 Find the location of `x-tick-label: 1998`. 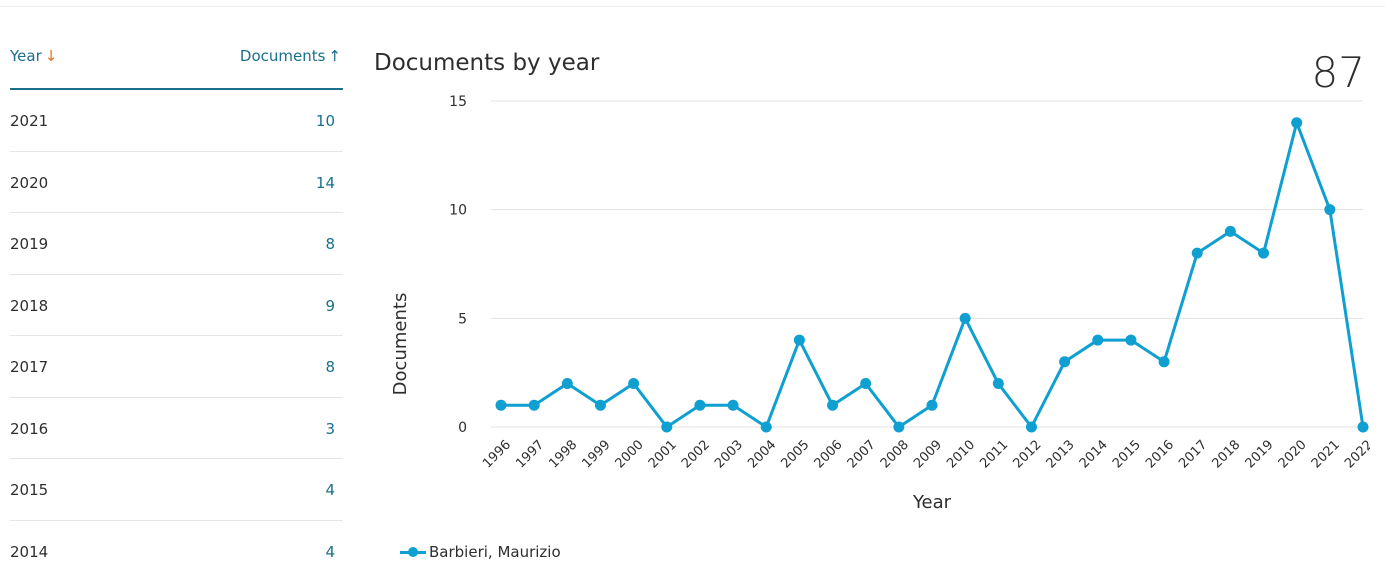

x-tick-label: 1998 is located at coordinates (563, 454).